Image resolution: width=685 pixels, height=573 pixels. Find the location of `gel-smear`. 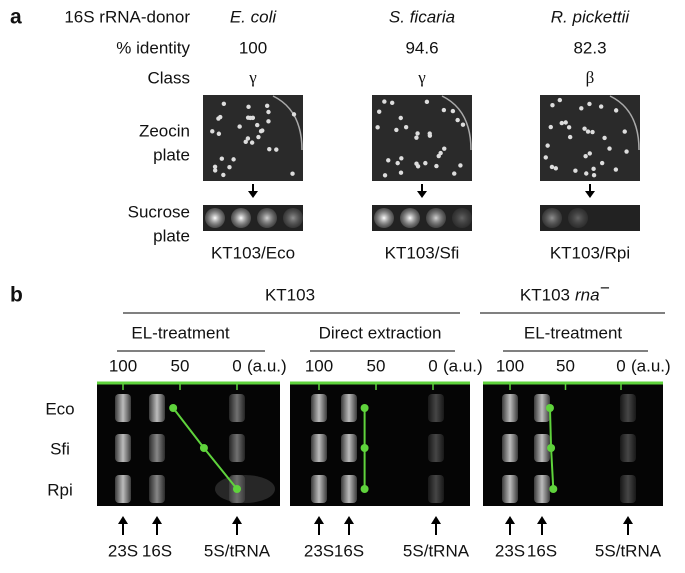

gel-smear is located at coordinates (245, 489).